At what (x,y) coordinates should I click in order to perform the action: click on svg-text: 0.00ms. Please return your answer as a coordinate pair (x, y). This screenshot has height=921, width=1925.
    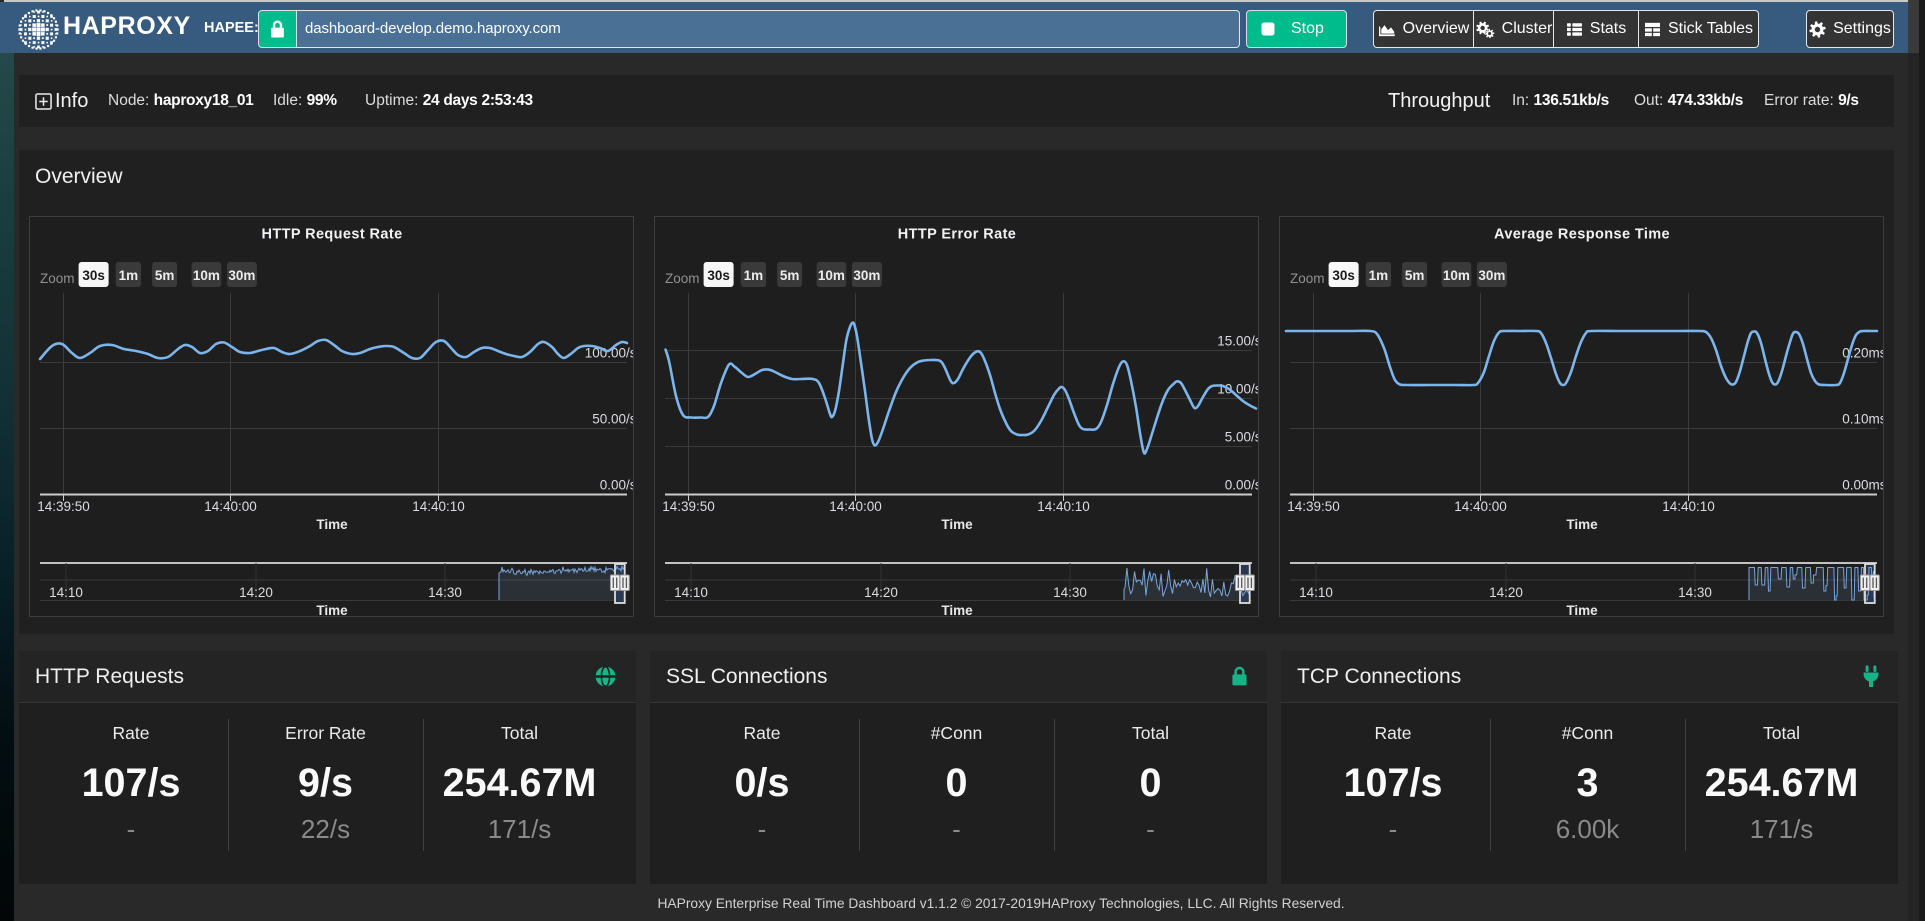
    Looking at the image, I should click on (1862, 485).